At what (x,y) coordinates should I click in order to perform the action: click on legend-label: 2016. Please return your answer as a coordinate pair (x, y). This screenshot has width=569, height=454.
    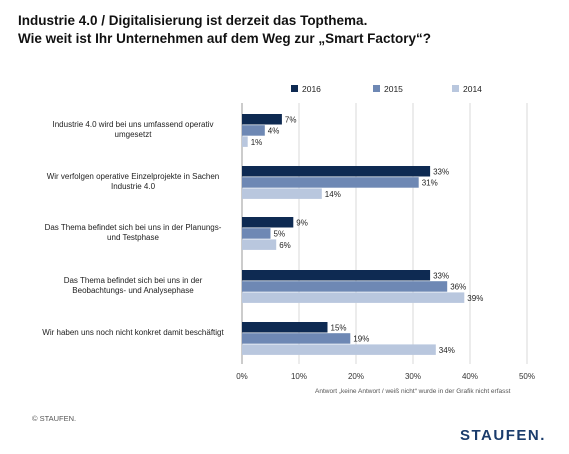
    Looking at the image, I should click on (311, 89).